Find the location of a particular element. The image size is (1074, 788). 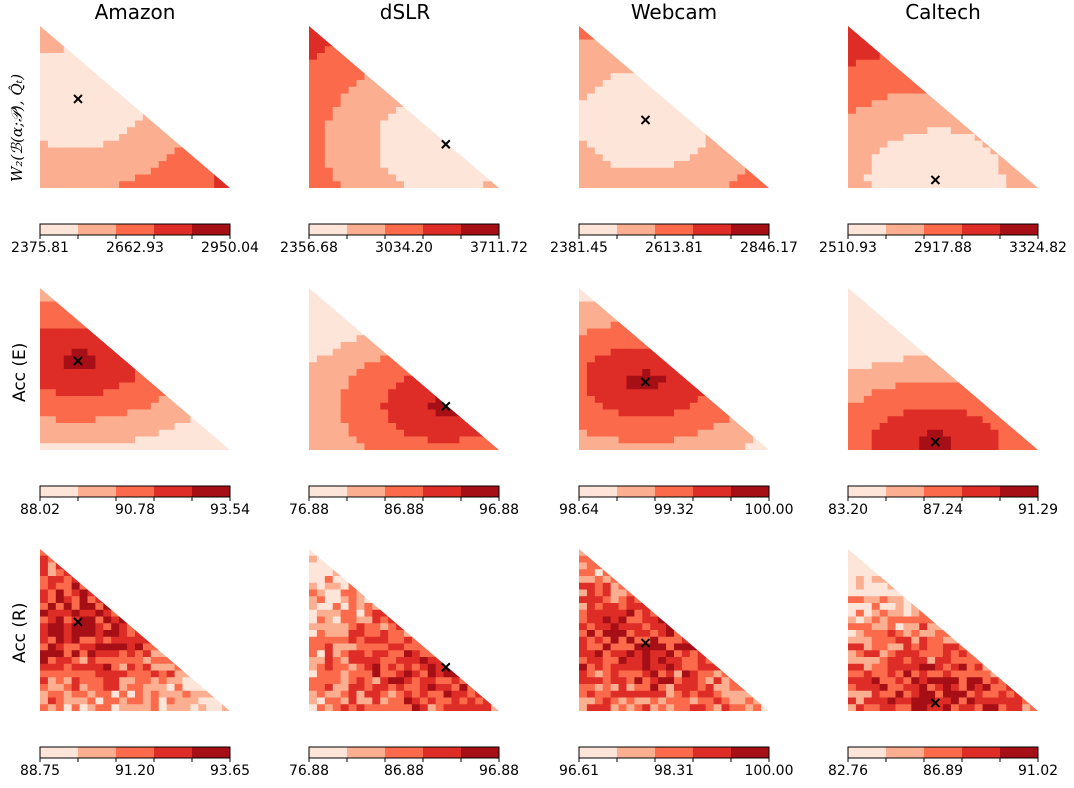

optimum-marker is located at coordinates (935, 180).